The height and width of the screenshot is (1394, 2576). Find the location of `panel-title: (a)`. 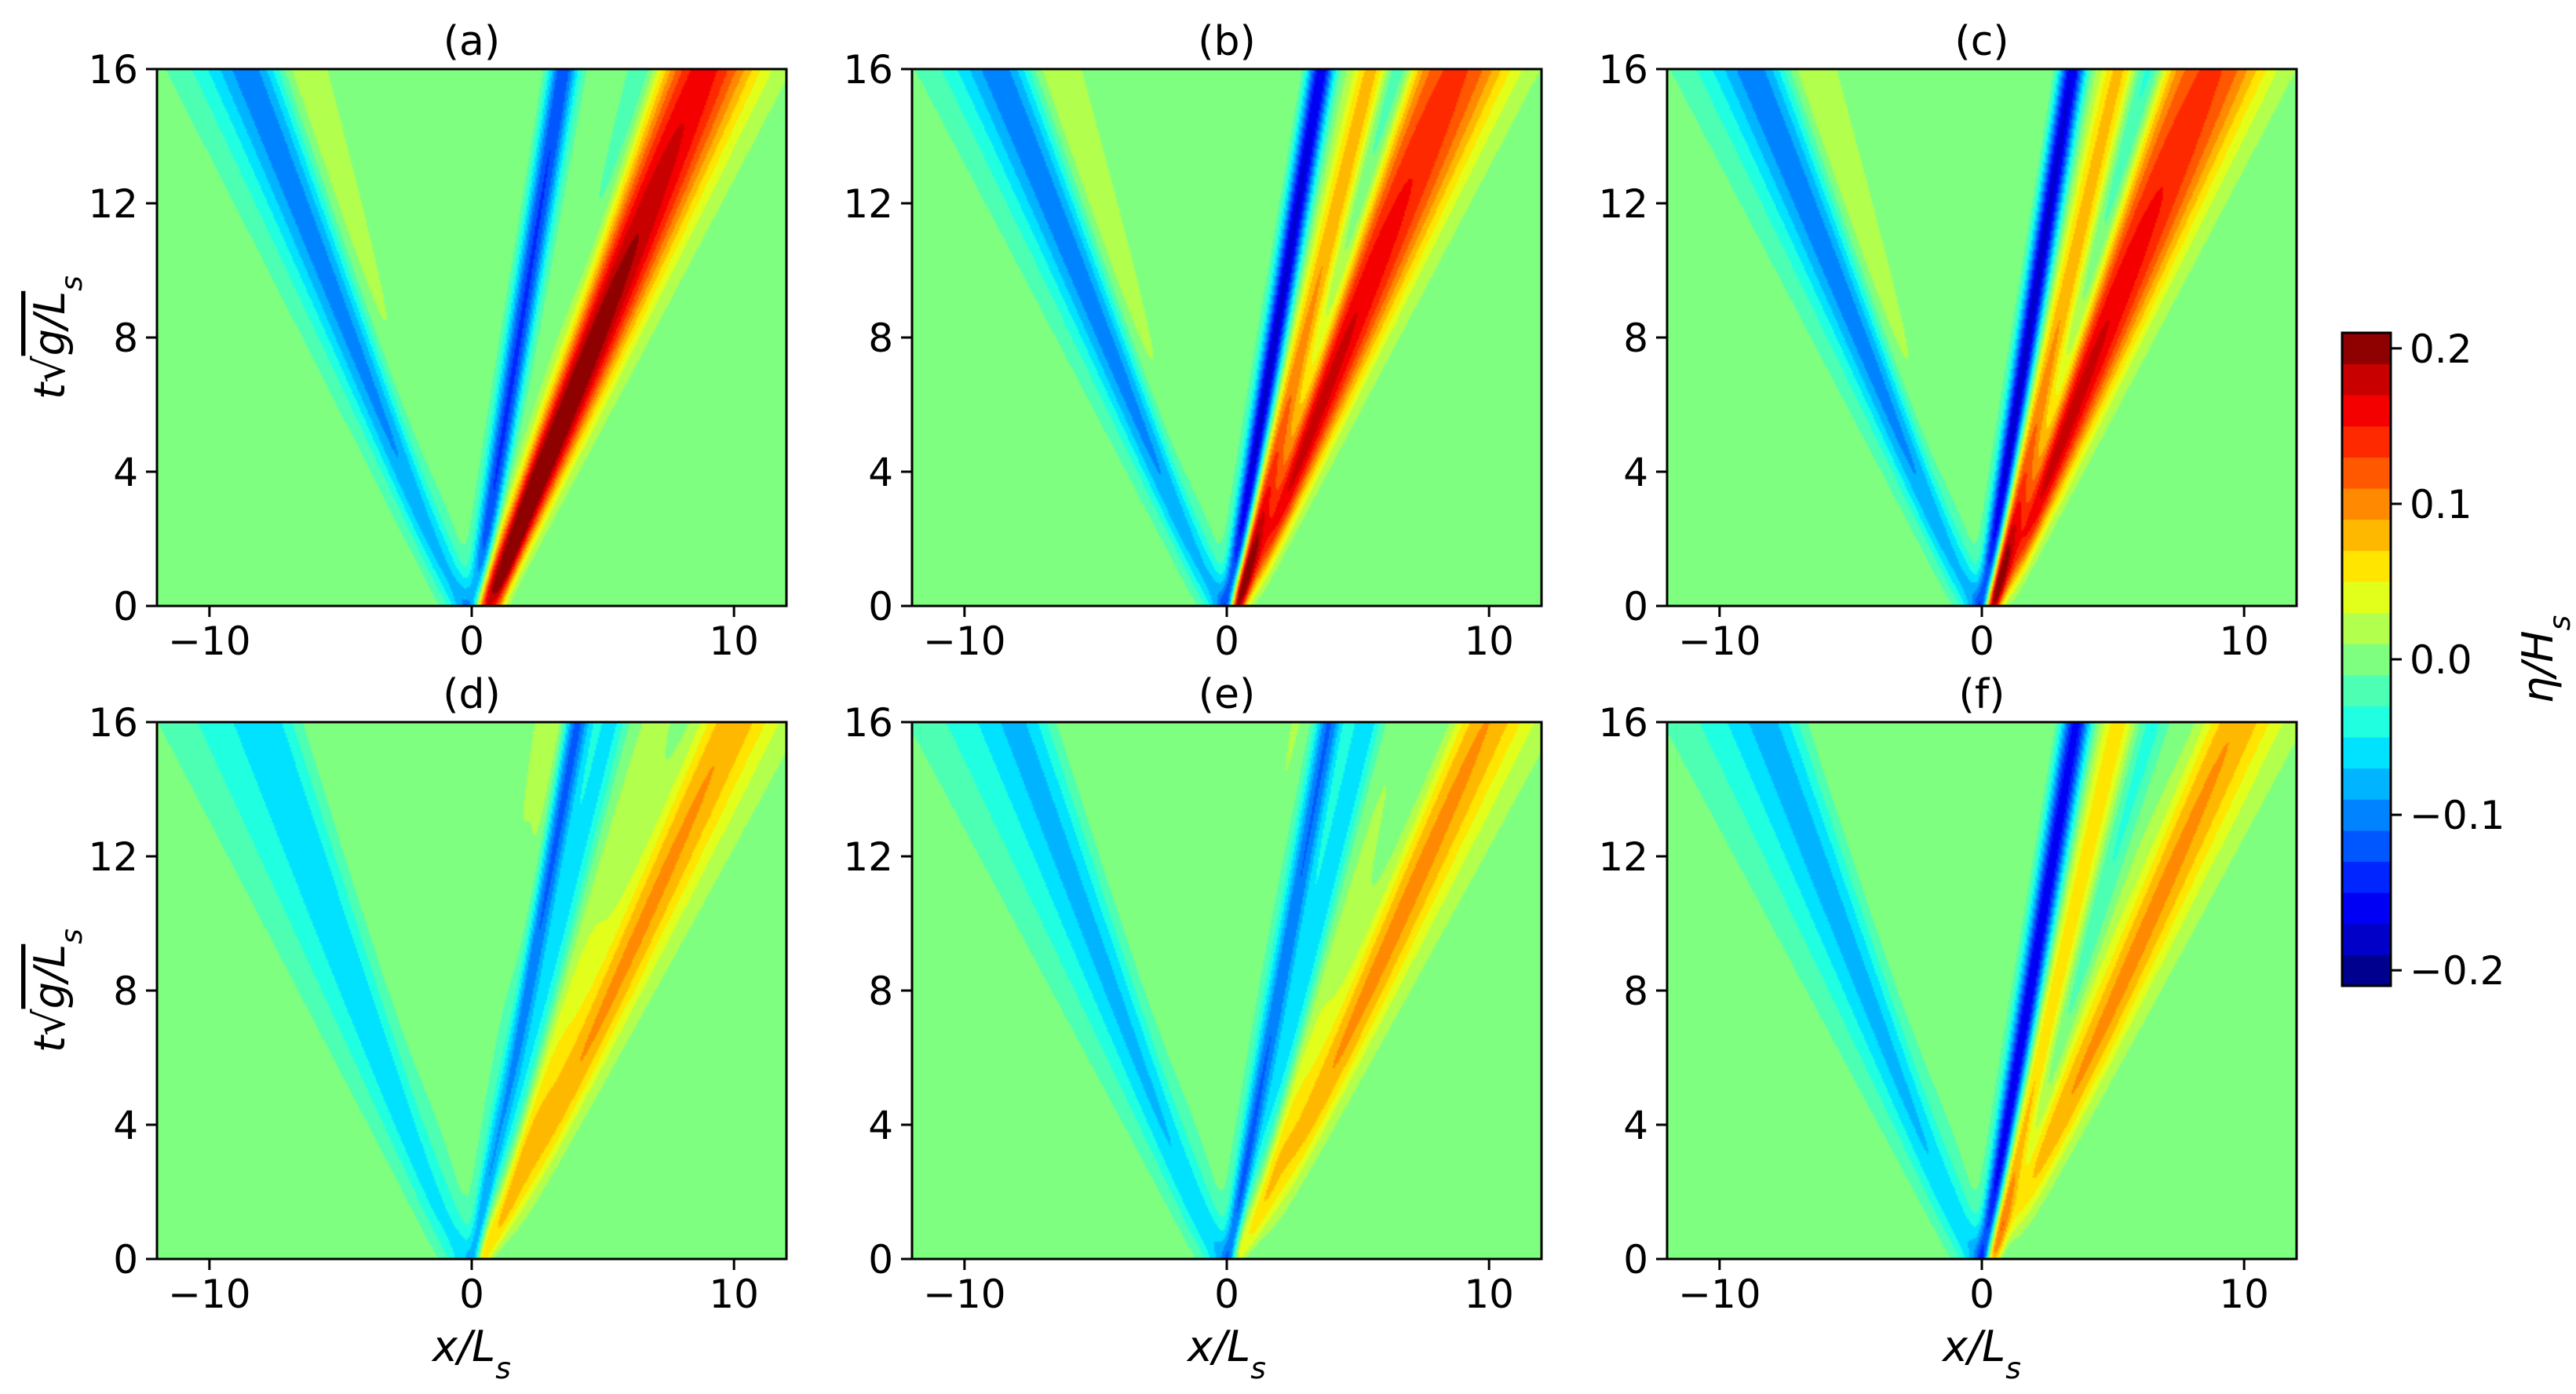

panel-title: (a) is located at coordinates (471, 41).